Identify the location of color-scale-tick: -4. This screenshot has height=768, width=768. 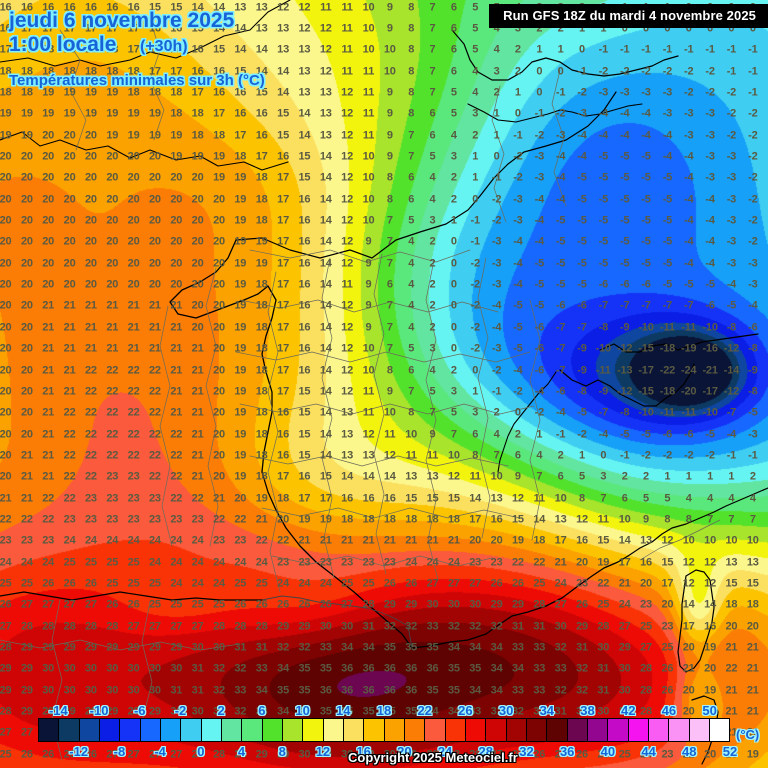
(160, 751).